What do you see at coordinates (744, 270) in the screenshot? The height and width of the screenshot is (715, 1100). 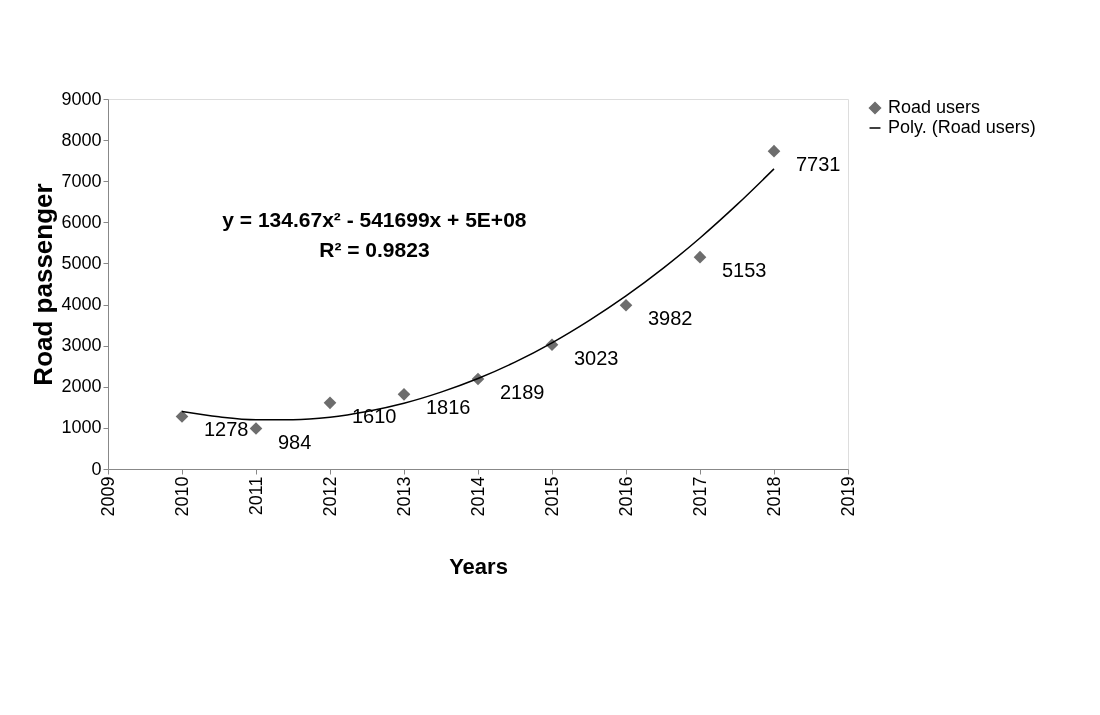 I see `data-label: 5153` at bounding box center [744, 270].